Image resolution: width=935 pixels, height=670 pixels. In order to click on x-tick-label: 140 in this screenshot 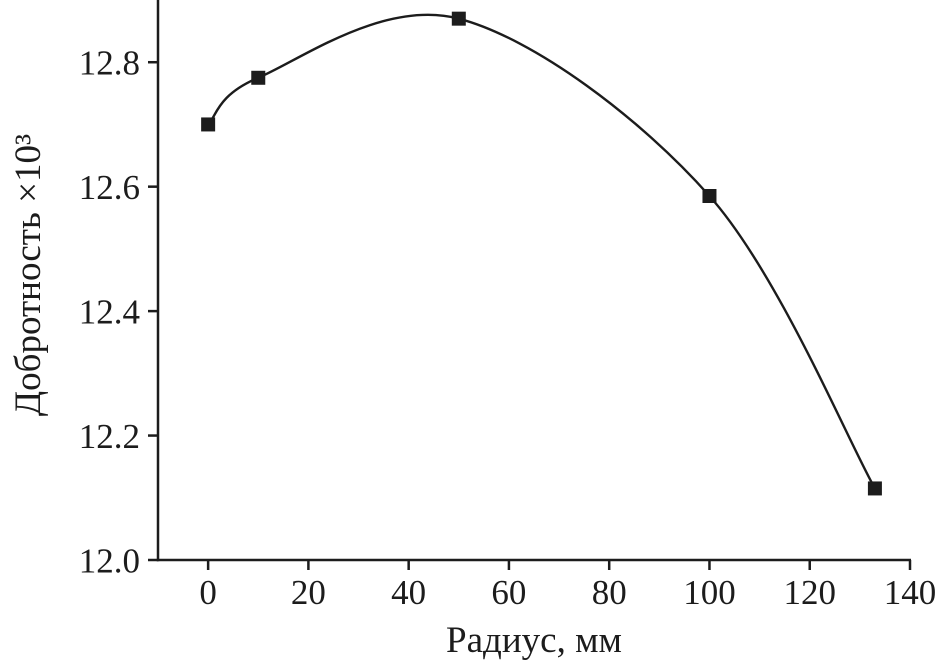, I will do `click(909, 592)`.